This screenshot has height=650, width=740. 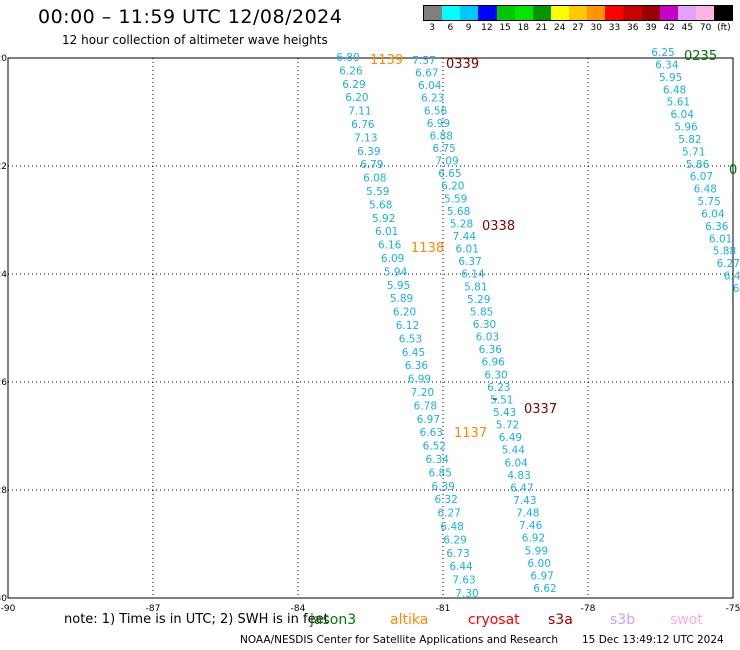 I want to click on wave-height-value: 6.29, so click(x=454, y=540).